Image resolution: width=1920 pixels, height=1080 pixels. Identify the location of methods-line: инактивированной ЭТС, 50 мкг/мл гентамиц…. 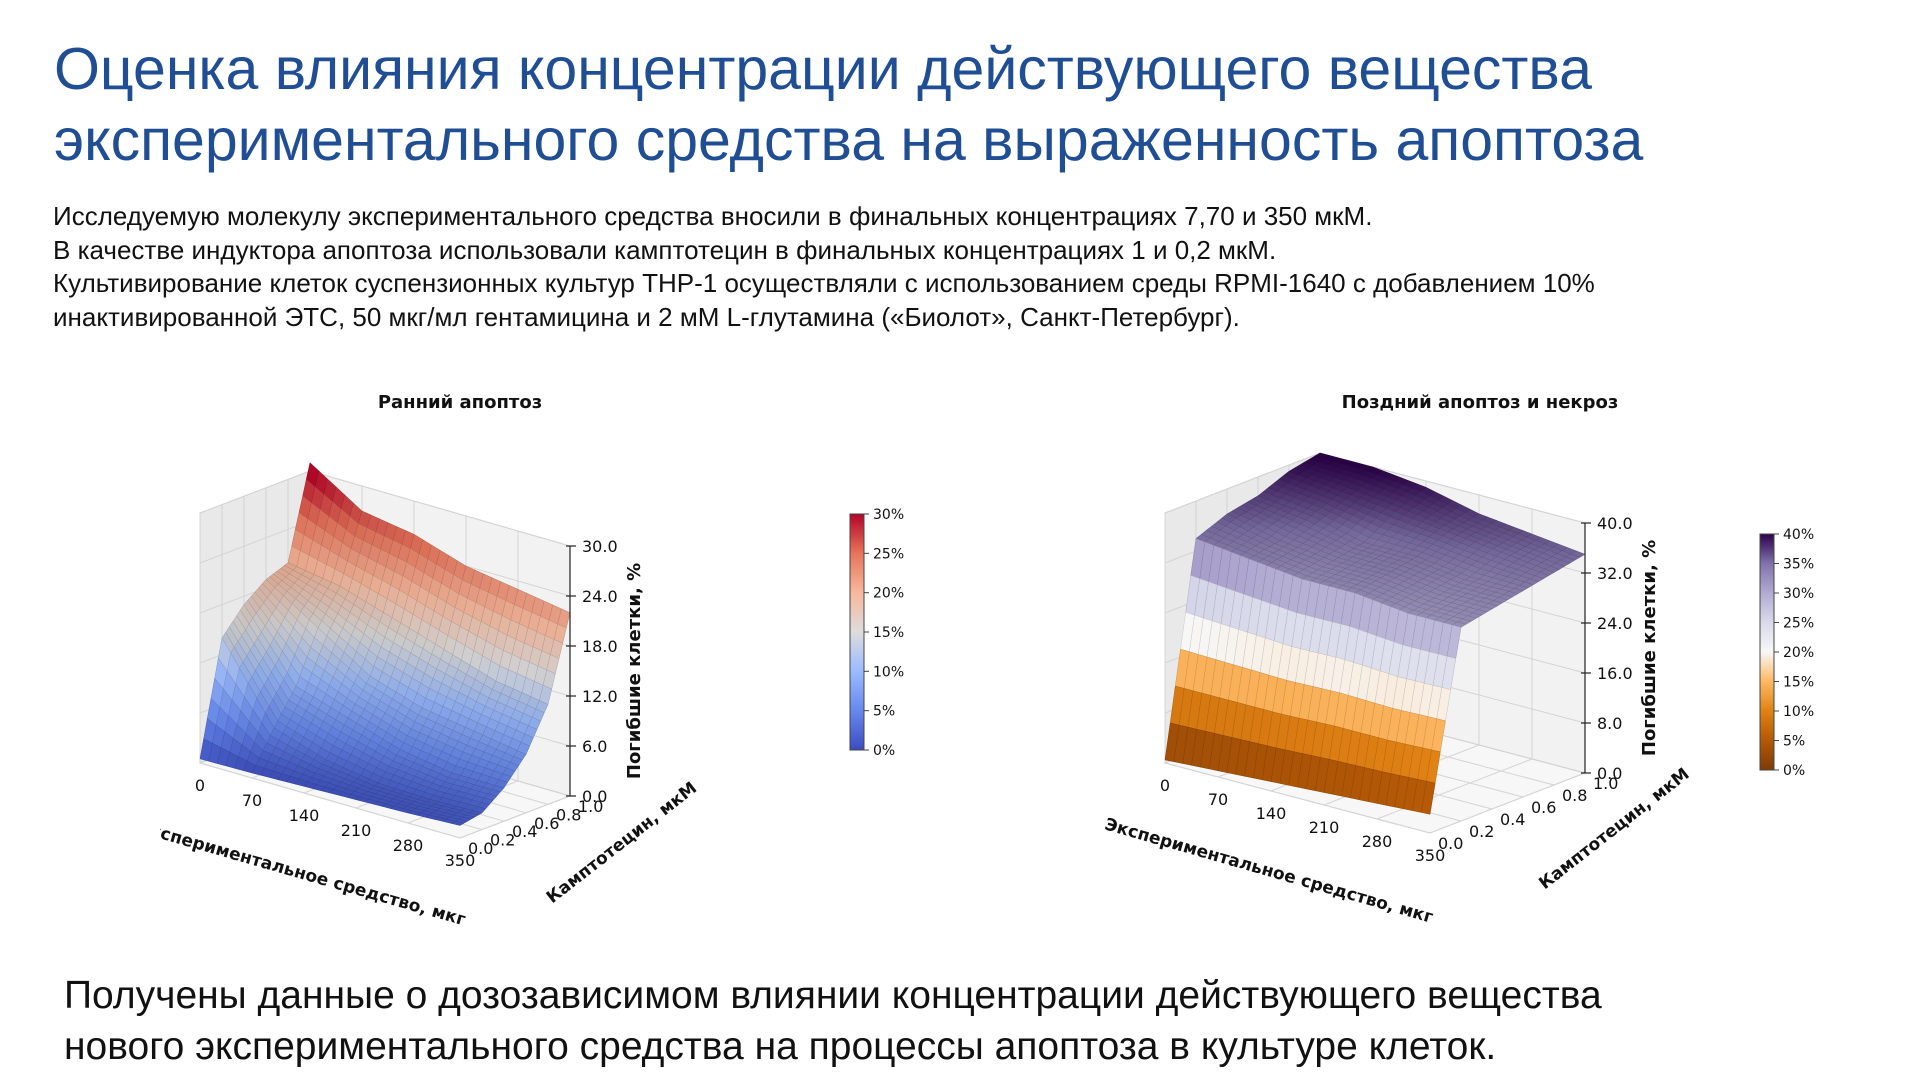
(646, 316).